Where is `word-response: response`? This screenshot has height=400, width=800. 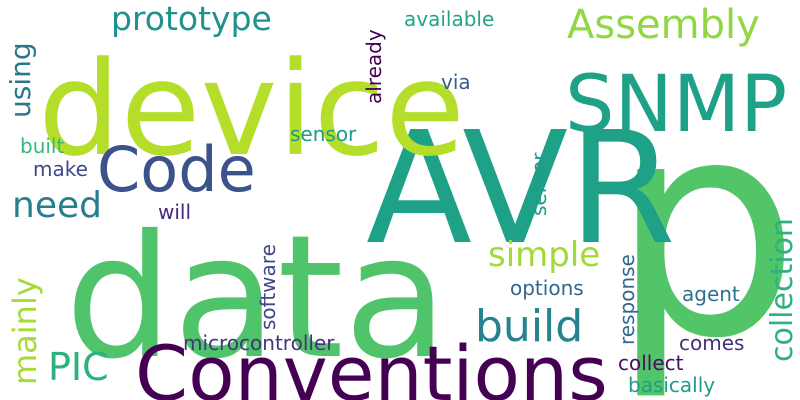 word-response: response is located at coordinates (627, 299).